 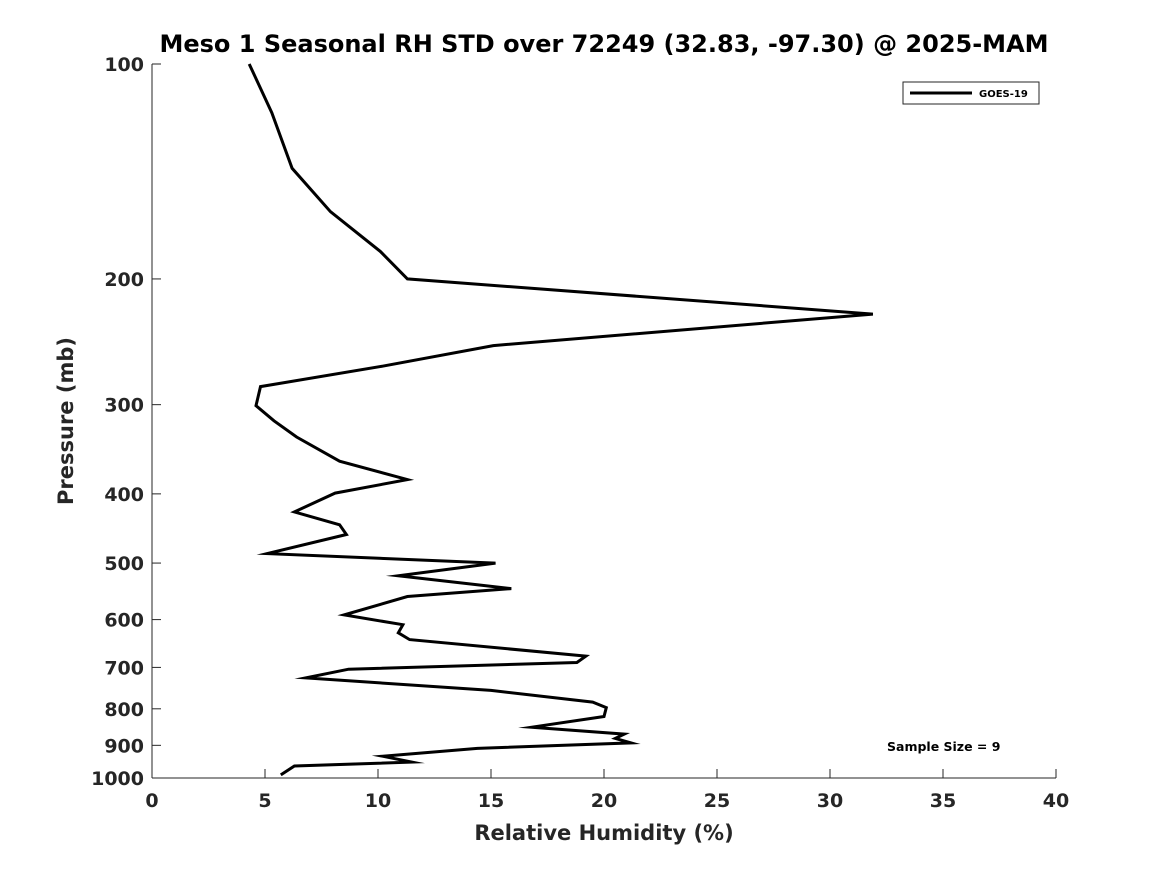 I want to click on y-tick-label: 900, so click(x=124, y=746).